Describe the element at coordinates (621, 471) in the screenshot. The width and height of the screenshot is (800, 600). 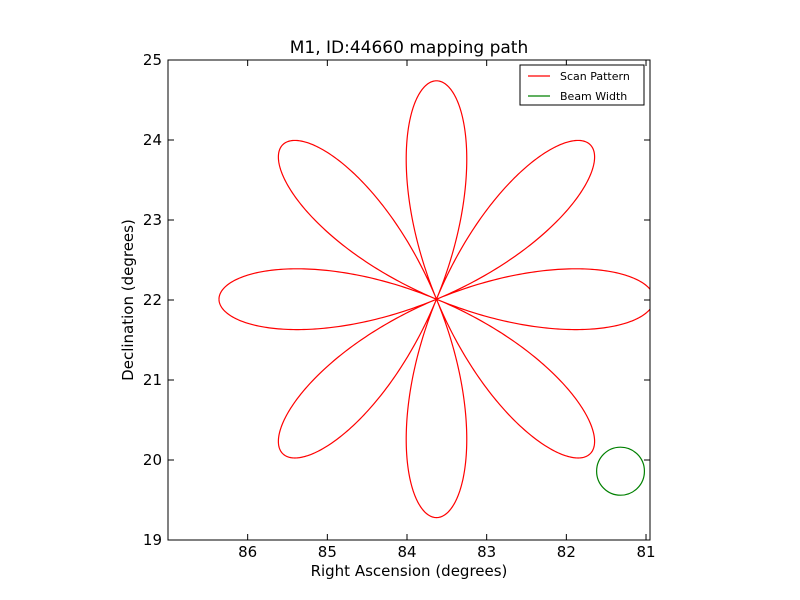
I see `beam-width-circle` at that location.